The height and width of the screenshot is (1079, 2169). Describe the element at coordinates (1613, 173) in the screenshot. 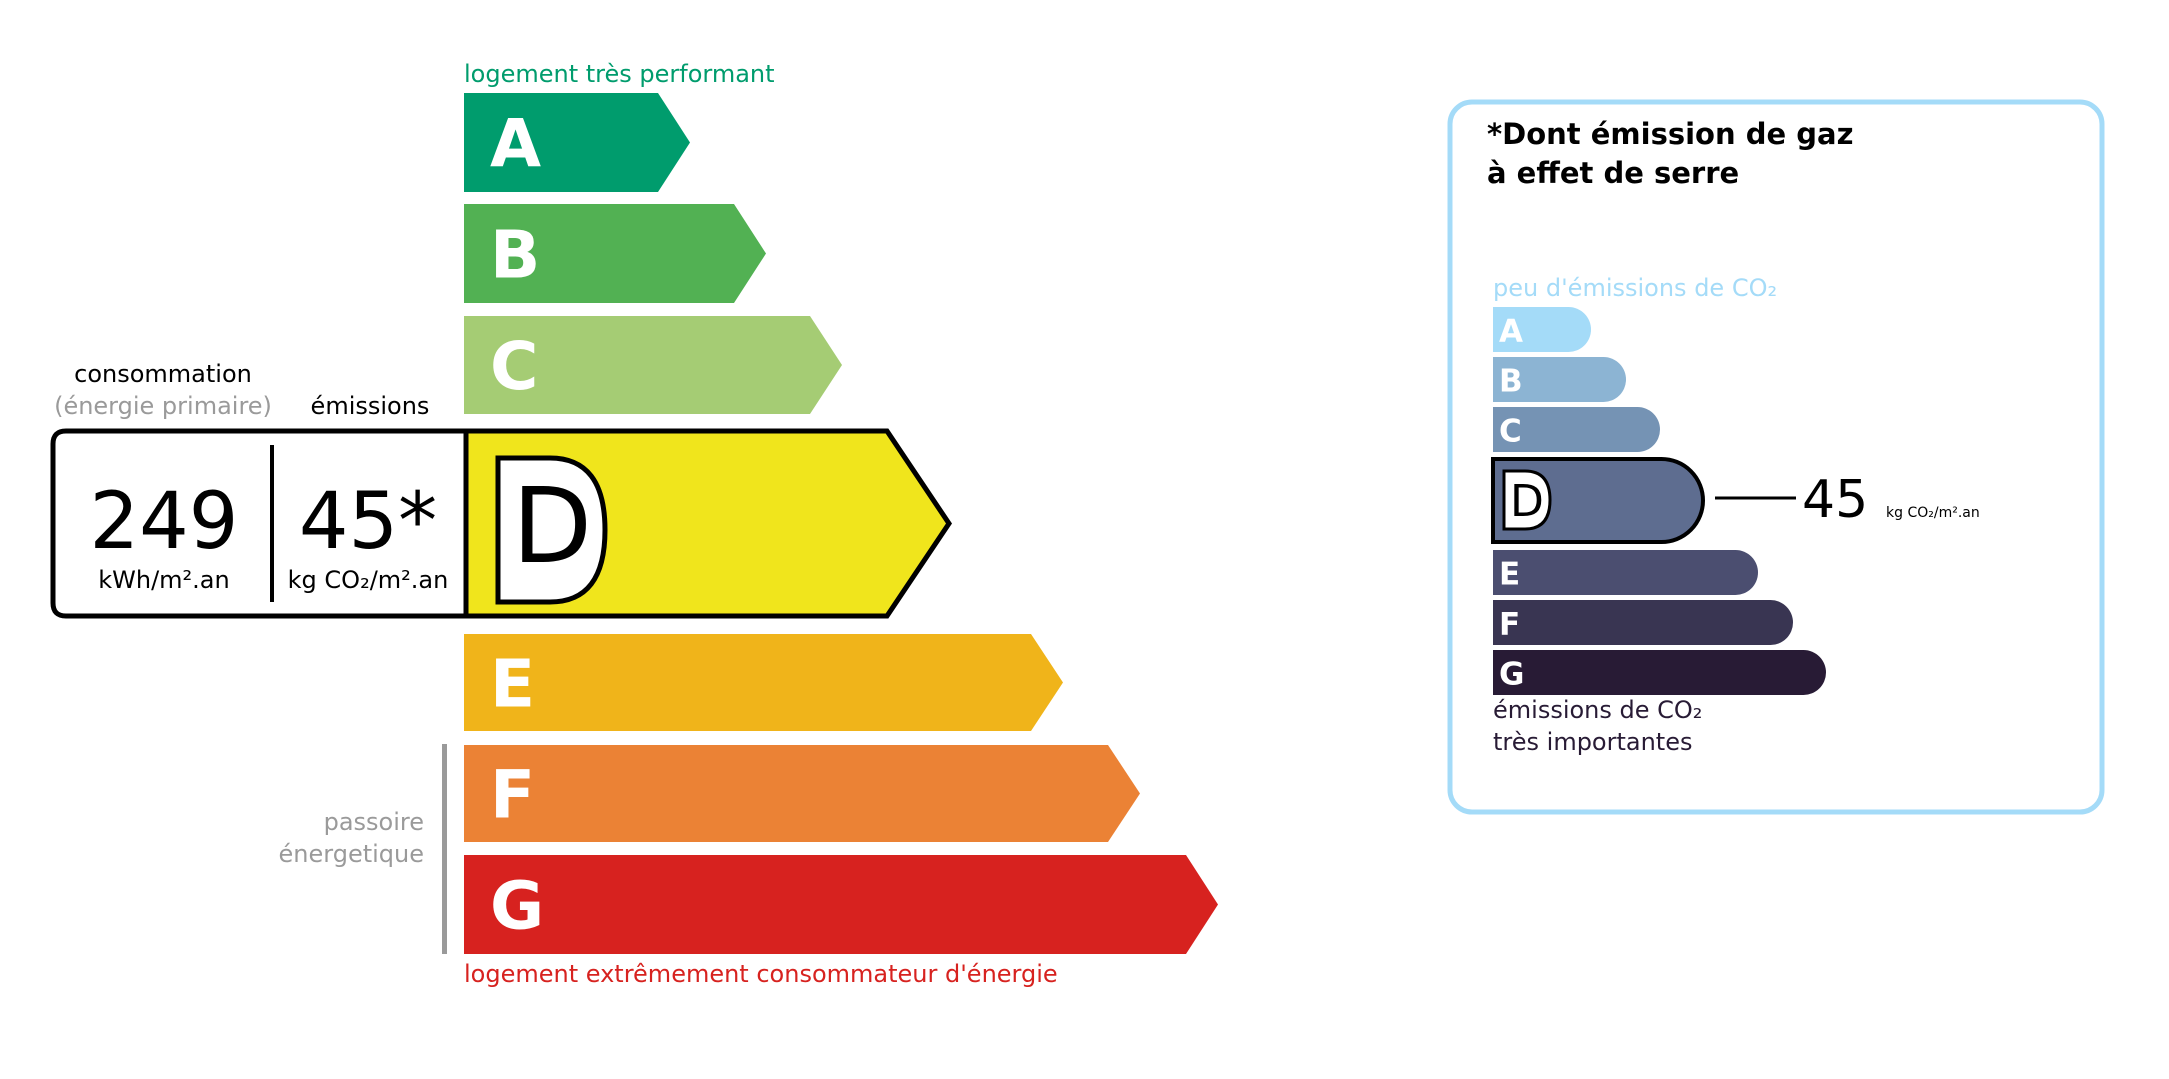

I see `ghg-title-2: à effet de serre` at that location.